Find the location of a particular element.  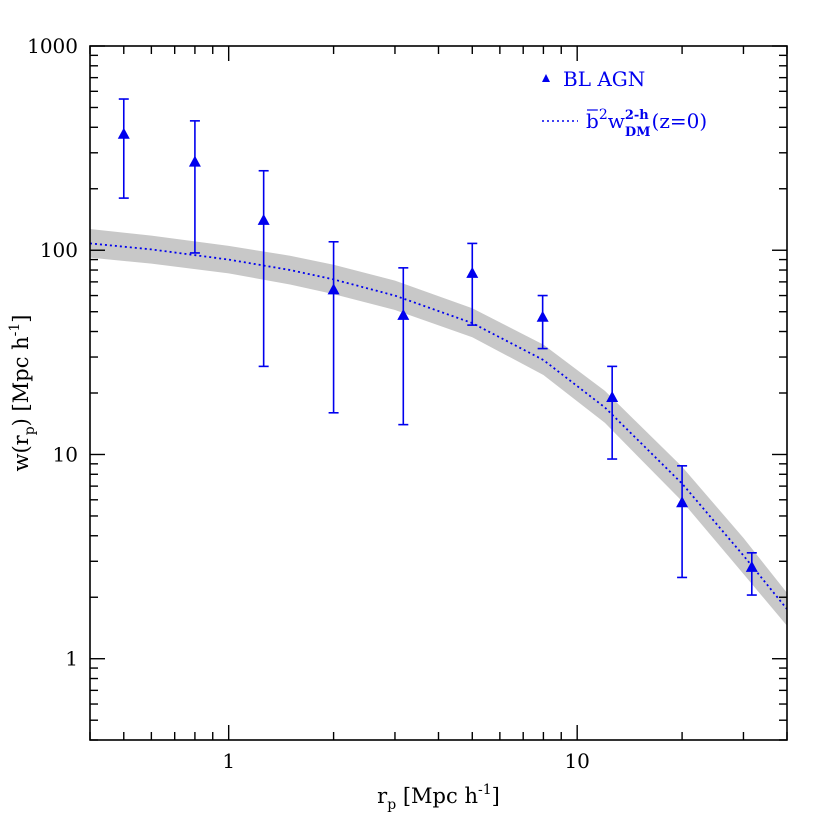

y-tick-label: 100 is located at coordinates (59, 250).